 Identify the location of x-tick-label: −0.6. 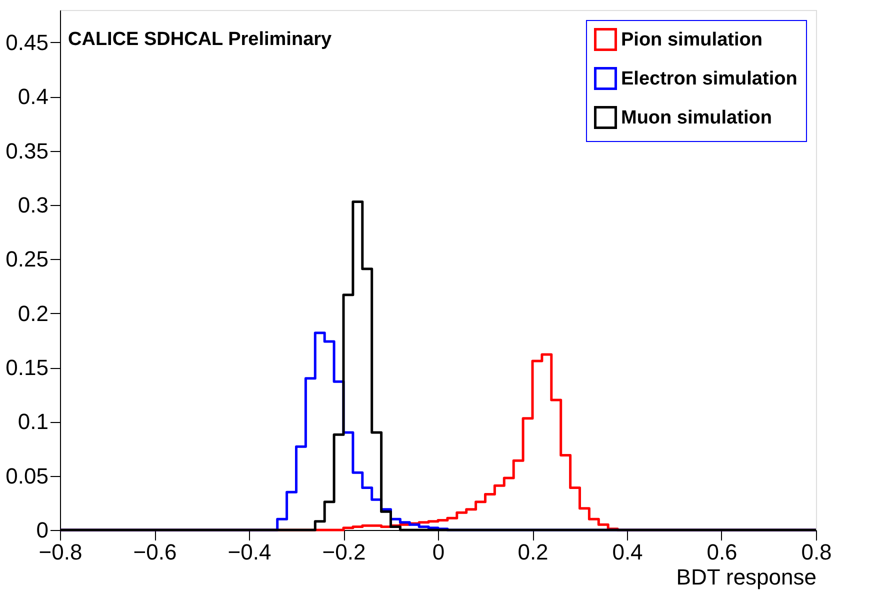
(155, 552).